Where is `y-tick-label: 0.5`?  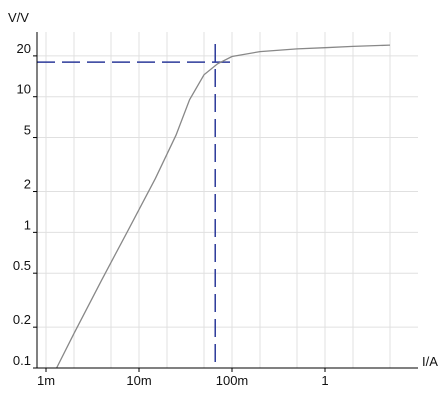 y-tick-label: 0.5 is located at coordinates (22, 265).